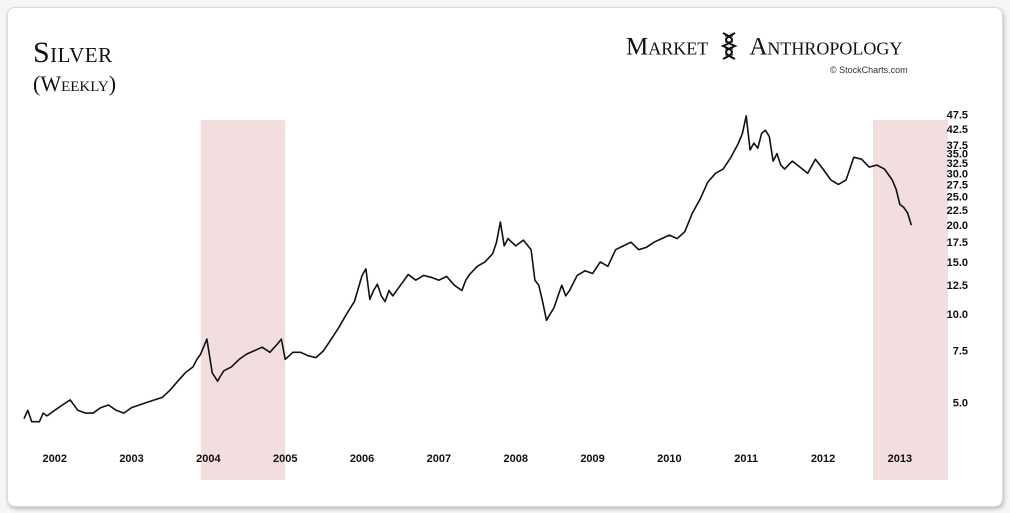 This screenshot has height=513, width=1010. What do you see at coordinates (131, 459) in the screenshot?
I see `x-tick-label: 2003` at bounding box center [131, 459].